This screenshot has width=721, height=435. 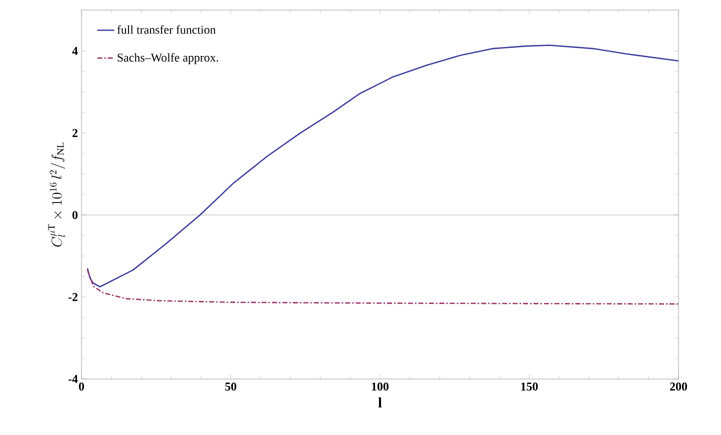 What do you see at coordinates (75, 51) in the screenshot?
I see `y-tick-label: 4` at bounding box center [75, 51].